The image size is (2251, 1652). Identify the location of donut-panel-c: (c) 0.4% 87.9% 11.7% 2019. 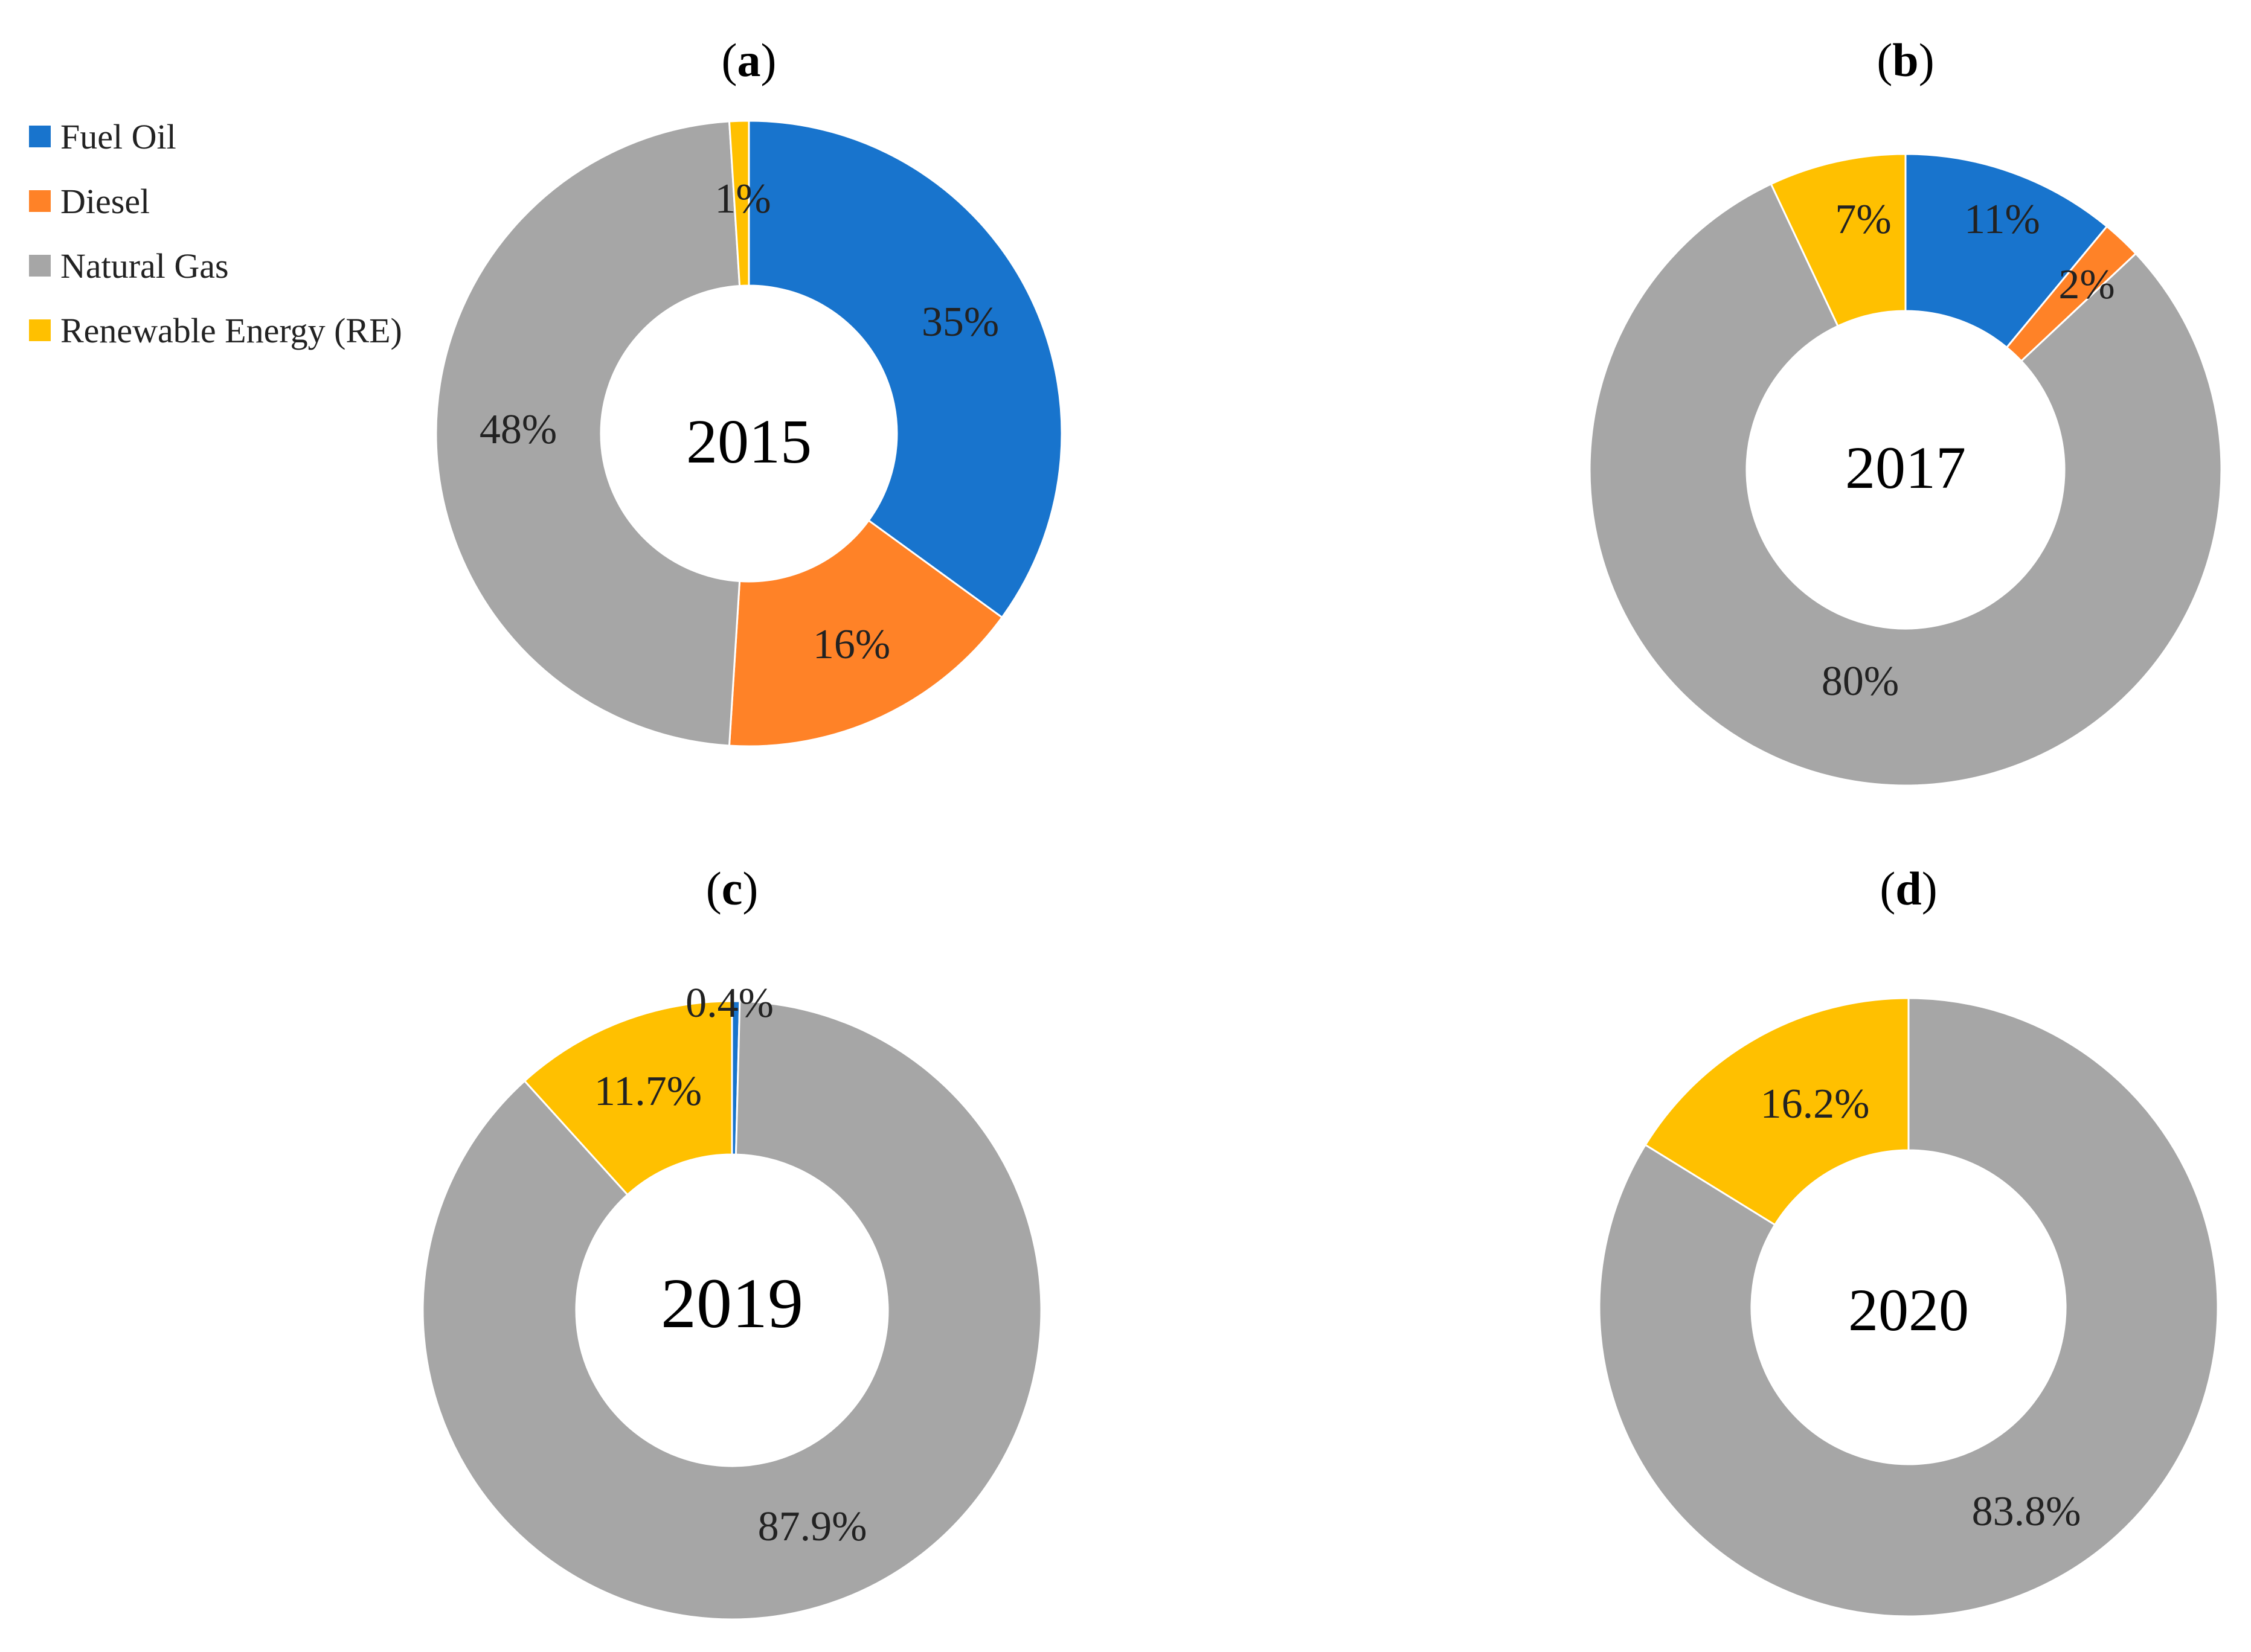
(732, 1241).